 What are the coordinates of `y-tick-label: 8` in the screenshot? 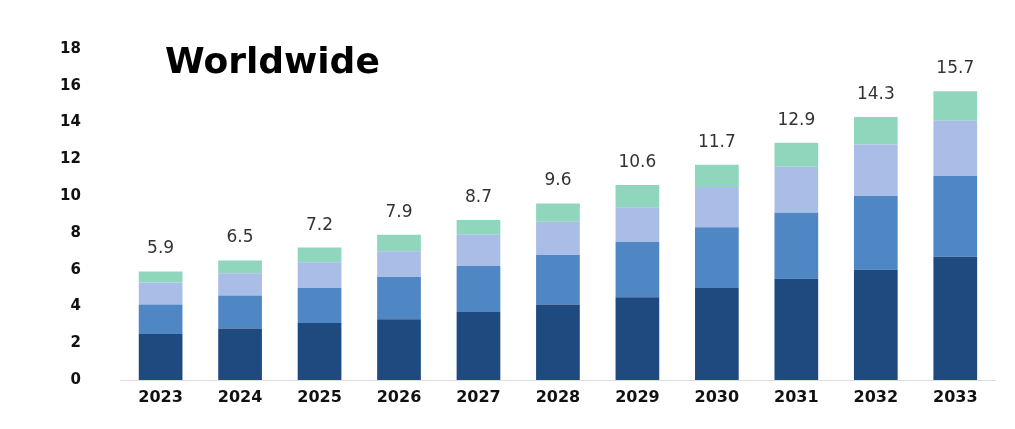 It's located at (75, 231).